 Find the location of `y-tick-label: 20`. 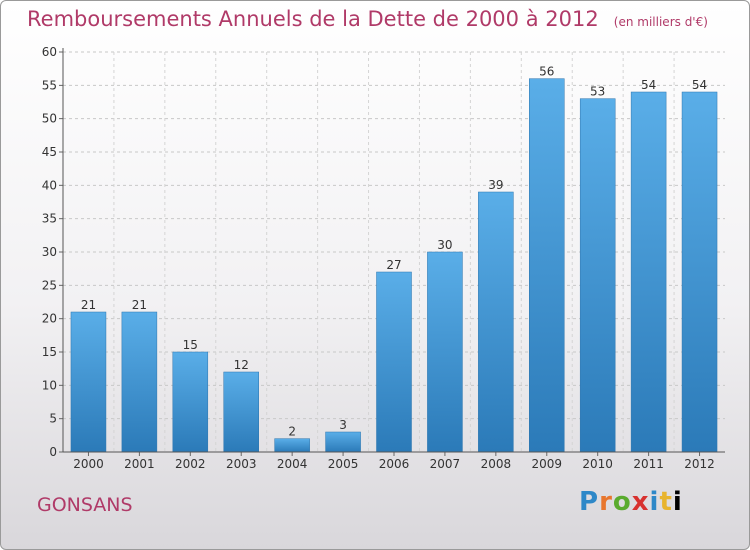

y-tick-label: 20 is located at coordinates (49, 319).